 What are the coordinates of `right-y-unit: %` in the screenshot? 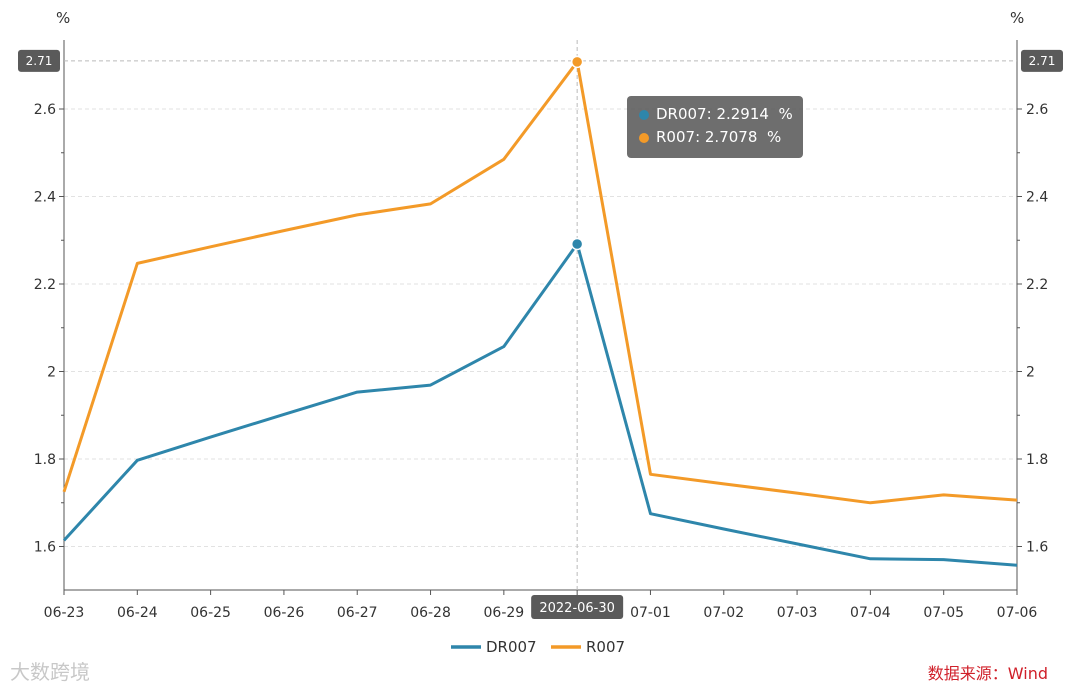 It's located at (1017, 18).